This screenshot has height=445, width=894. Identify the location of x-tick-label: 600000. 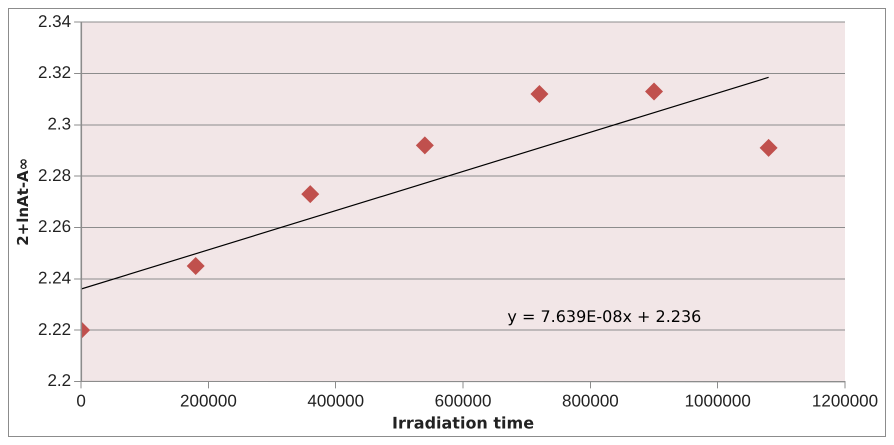
(463, 400).